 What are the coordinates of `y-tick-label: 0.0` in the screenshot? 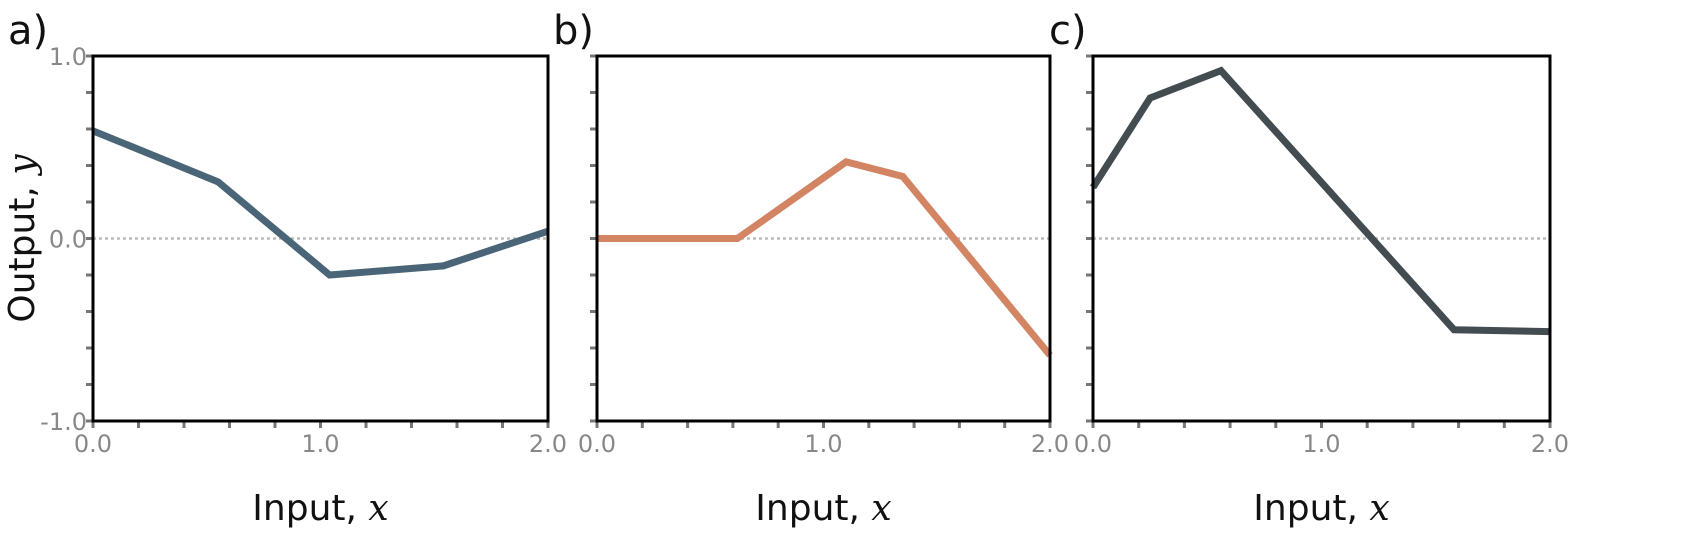 It's located at (68, 240).